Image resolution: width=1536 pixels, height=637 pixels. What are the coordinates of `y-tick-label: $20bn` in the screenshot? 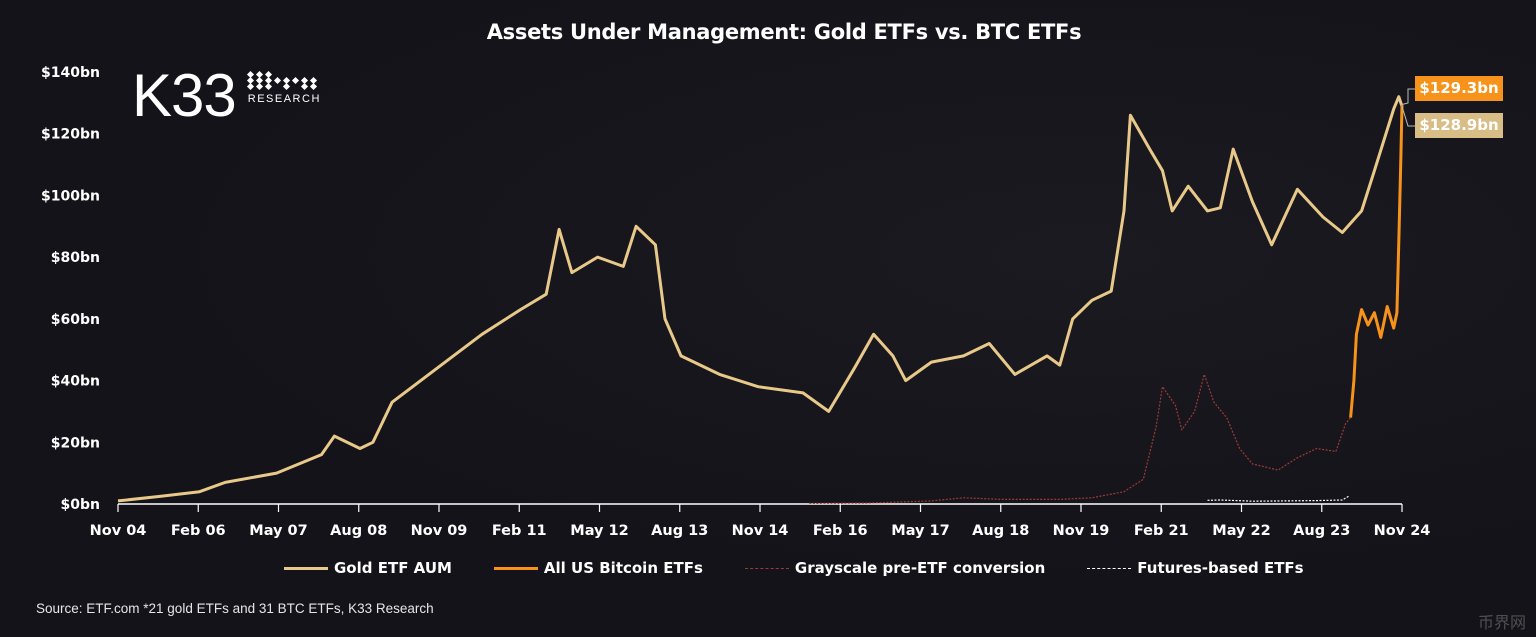 It's located at (75, 443).